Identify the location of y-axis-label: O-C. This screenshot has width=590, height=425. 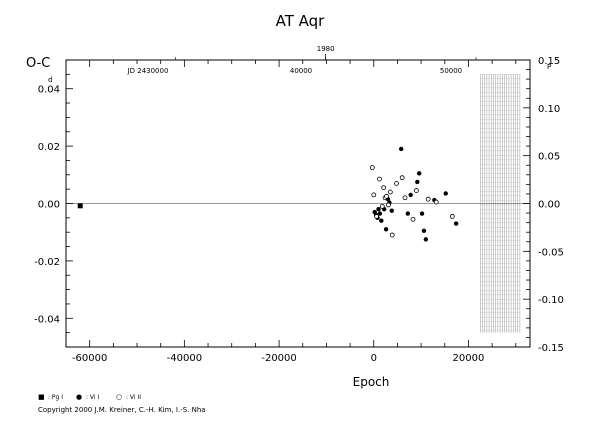
(38, 63).